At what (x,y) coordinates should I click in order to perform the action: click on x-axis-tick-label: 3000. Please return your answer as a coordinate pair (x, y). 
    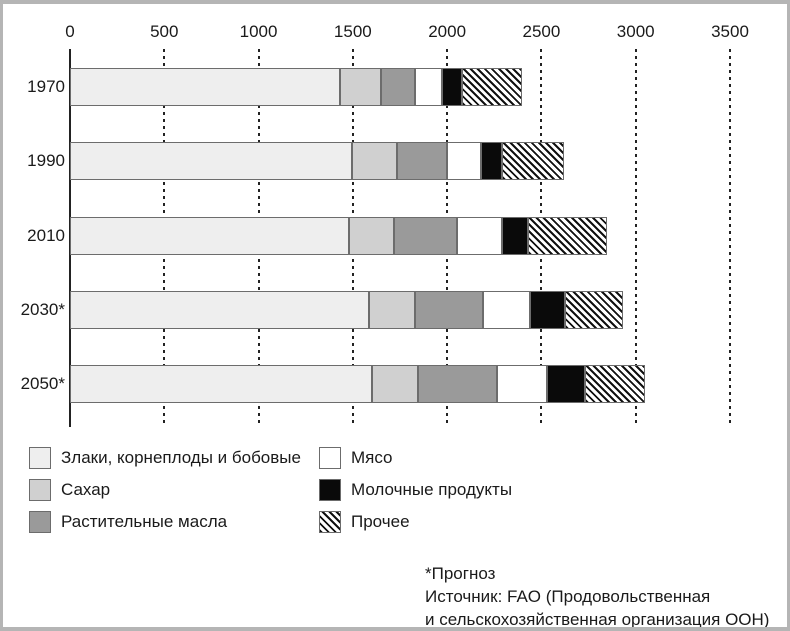
    Looking at the image, I should click on (635, 31).